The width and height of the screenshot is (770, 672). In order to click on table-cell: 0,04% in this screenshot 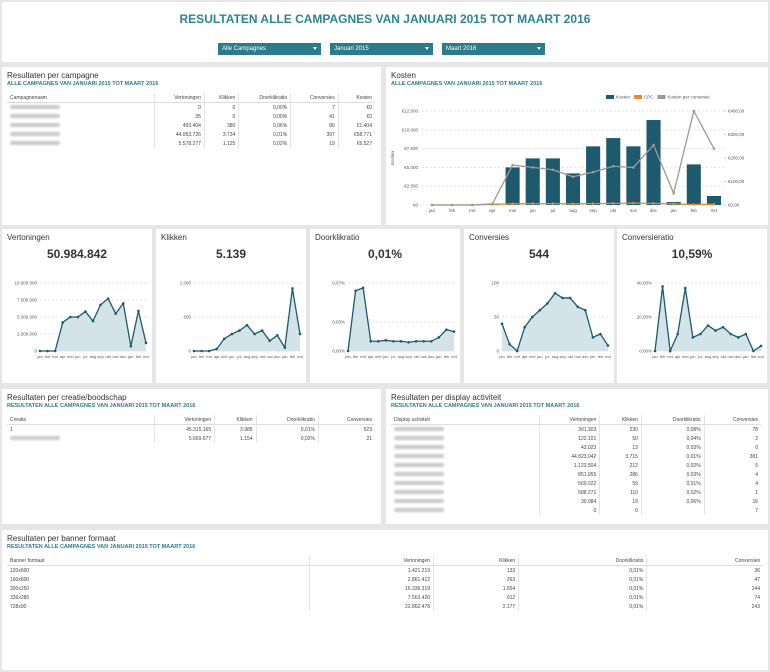, I will do `click(672, 438)`.